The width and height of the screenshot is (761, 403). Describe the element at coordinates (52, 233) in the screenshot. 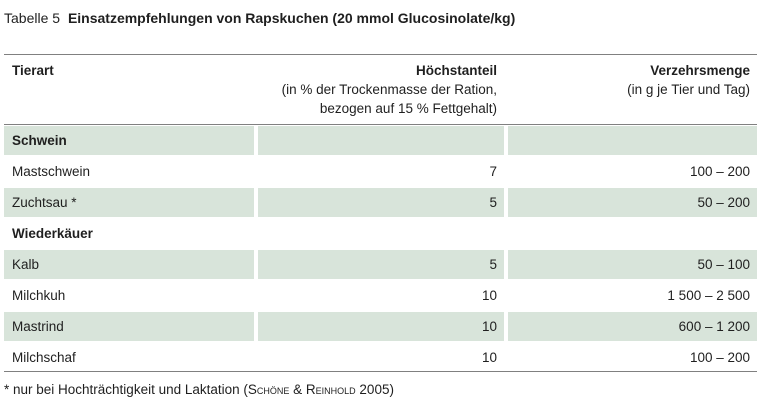

I see `row-label: Wiederkäuer` at that location.